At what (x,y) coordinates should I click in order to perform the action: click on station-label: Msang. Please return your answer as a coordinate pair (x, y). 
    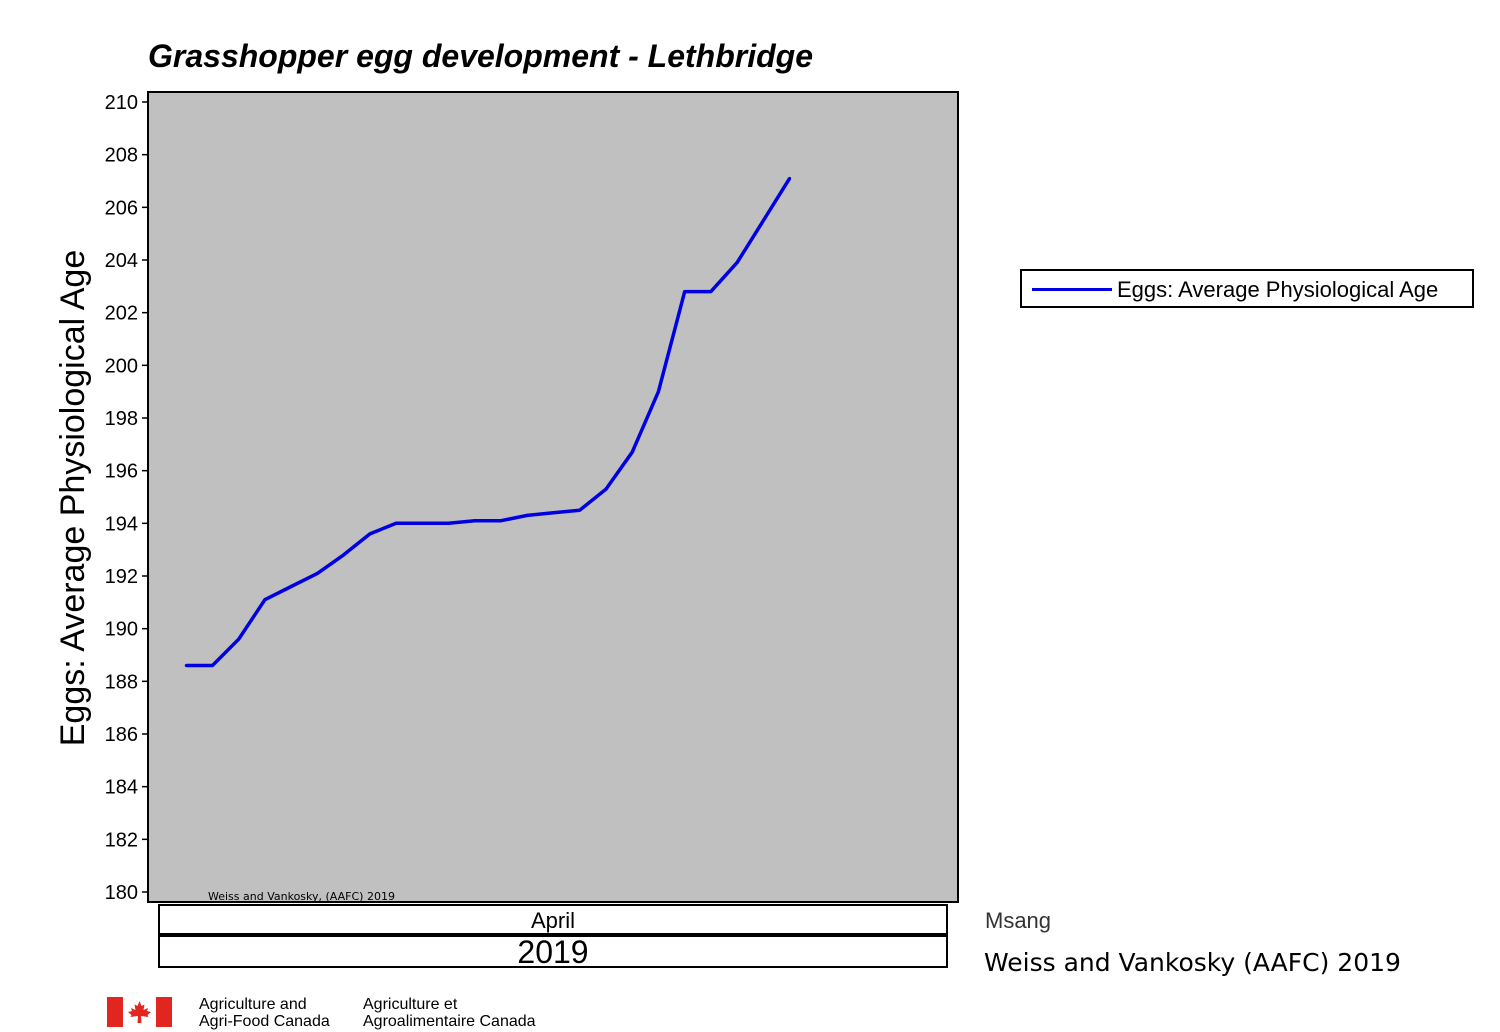
    Looking at the image, I should click on (1018, 920).